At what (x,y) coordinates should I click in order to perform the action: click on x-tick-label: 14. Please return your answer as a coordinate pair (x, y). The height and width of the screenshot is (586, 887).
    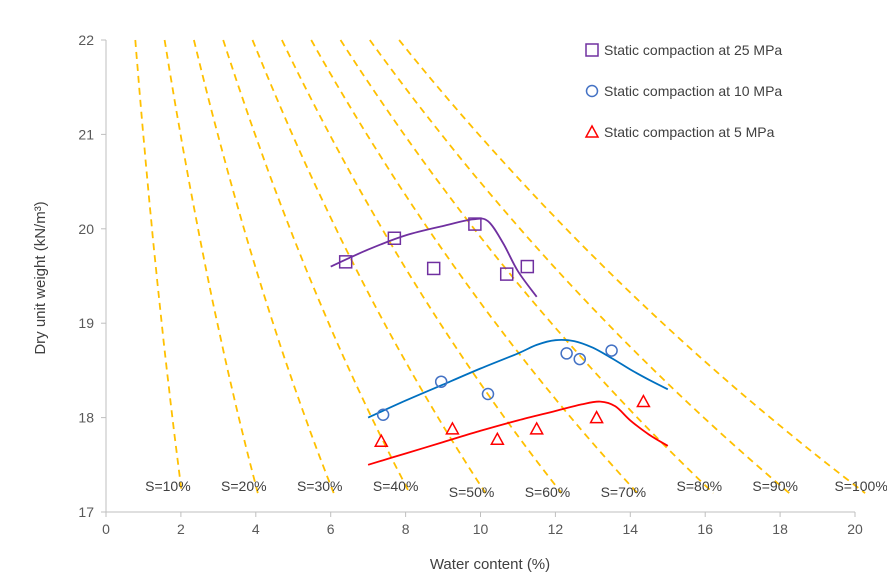
    Looking at the image, I should click on (631, 529).